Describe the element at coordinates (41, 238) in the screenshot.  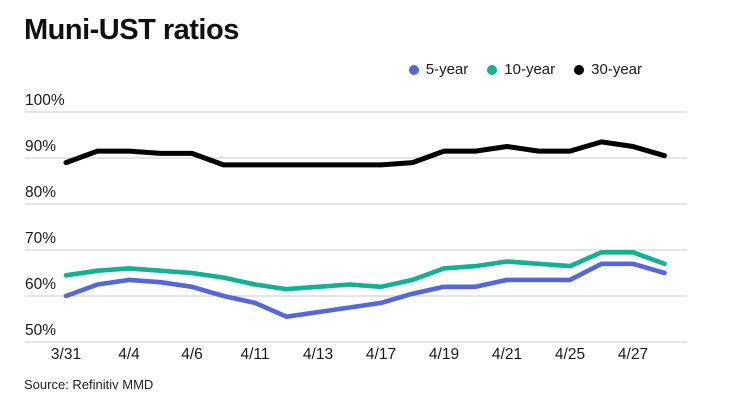
I see `y-tick-label-70: 70%` at that location.